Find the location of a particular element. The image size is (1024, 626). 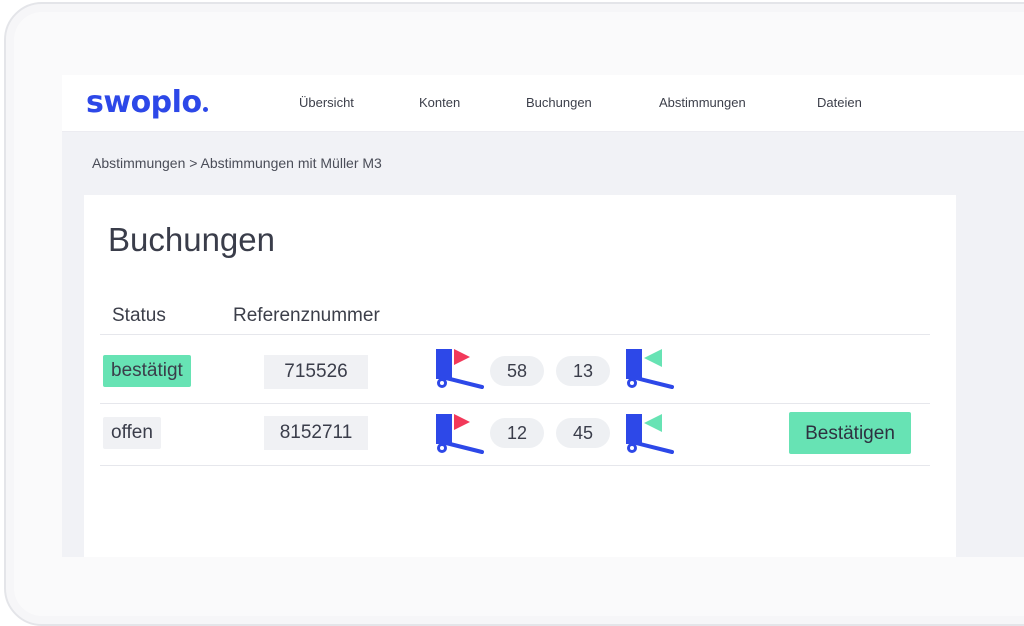

table-row: bestätigt 715526 58 13 is located at coordinates (520, 369).